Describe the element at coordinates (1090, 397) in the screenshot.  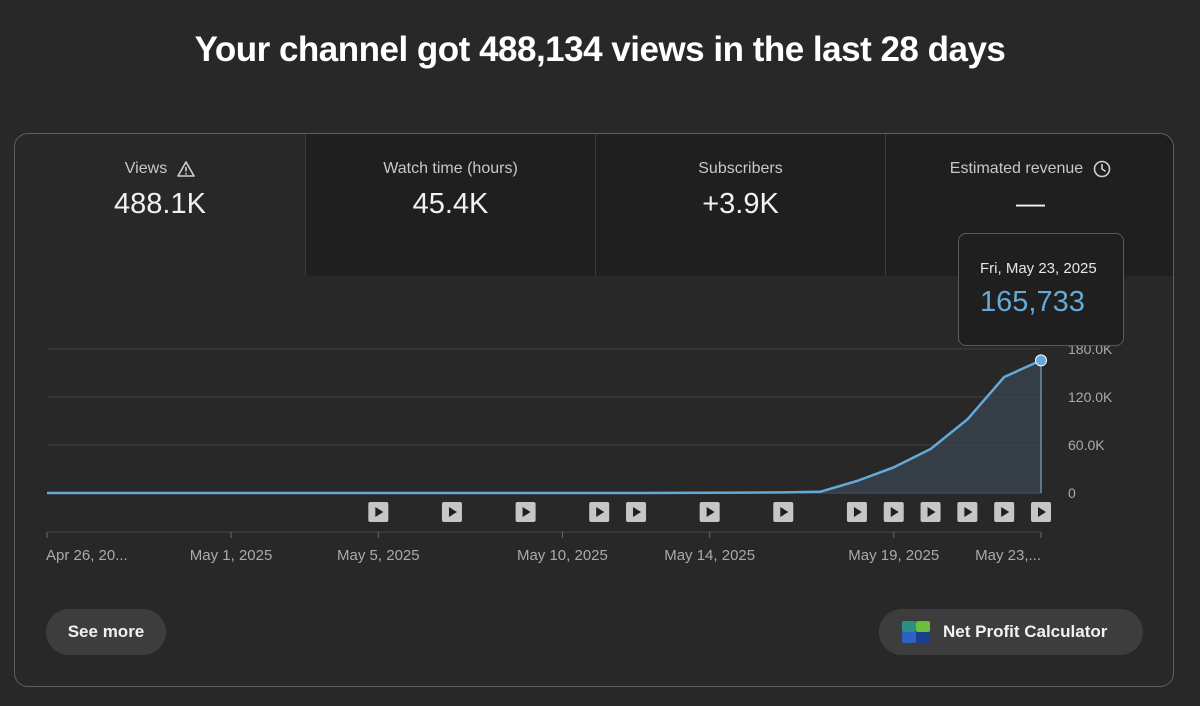
I see `y-tick-label: 120.0K` at that location.